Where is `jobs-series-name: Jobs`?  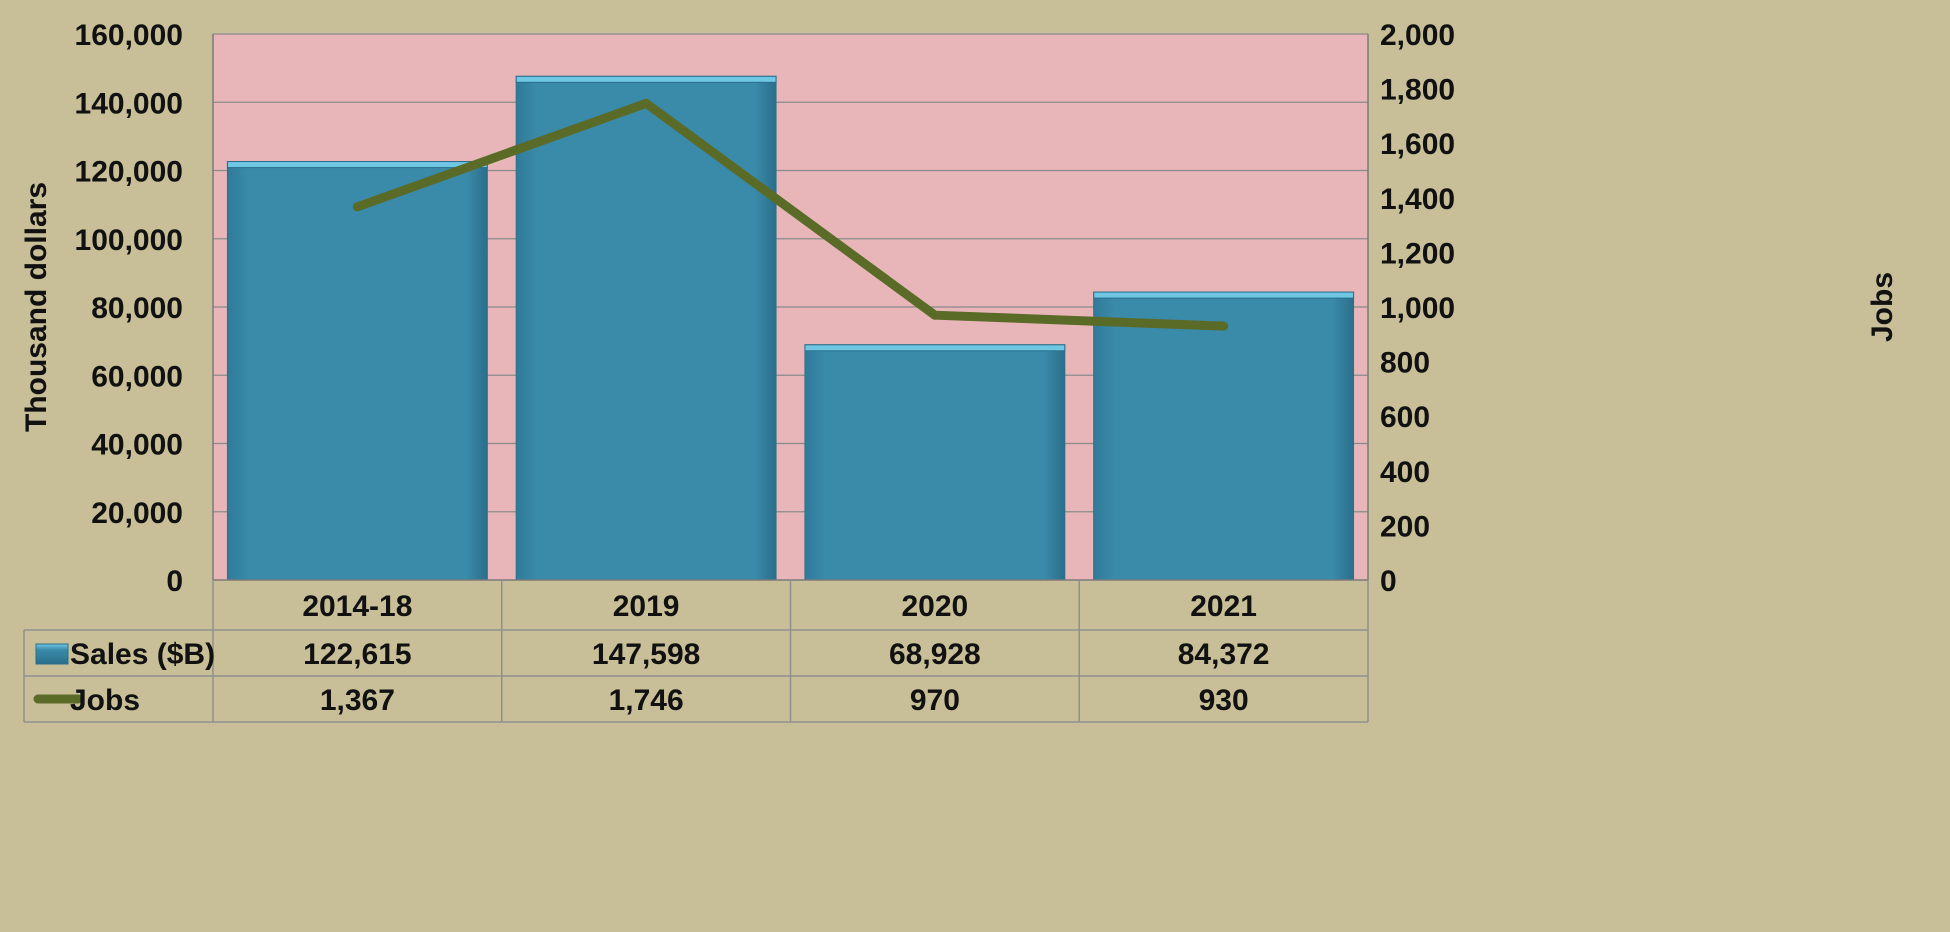 jobs-series-name: Jobs is located at coordinates (105, 700).